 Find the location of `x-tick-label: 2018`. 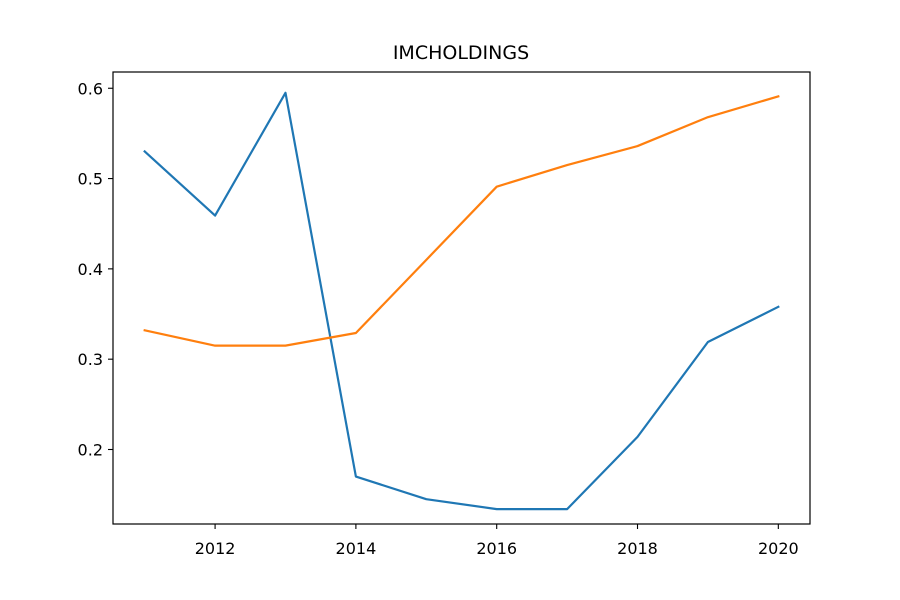

x-tick-label: 2018 is located at coordinates (637, 548).